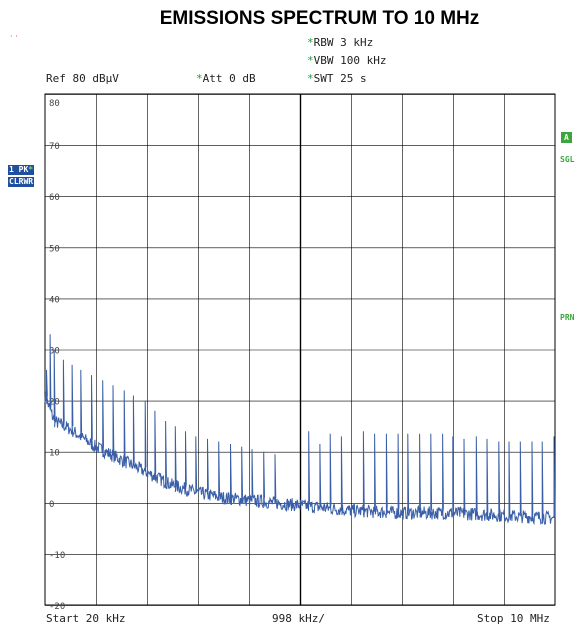 This screenshot has height=631, width=579. What do you see at coordinates (82, 78) in the screenshot?
I see `ref-level: Ref 80 dBµV` at bounding box center [82, 78].